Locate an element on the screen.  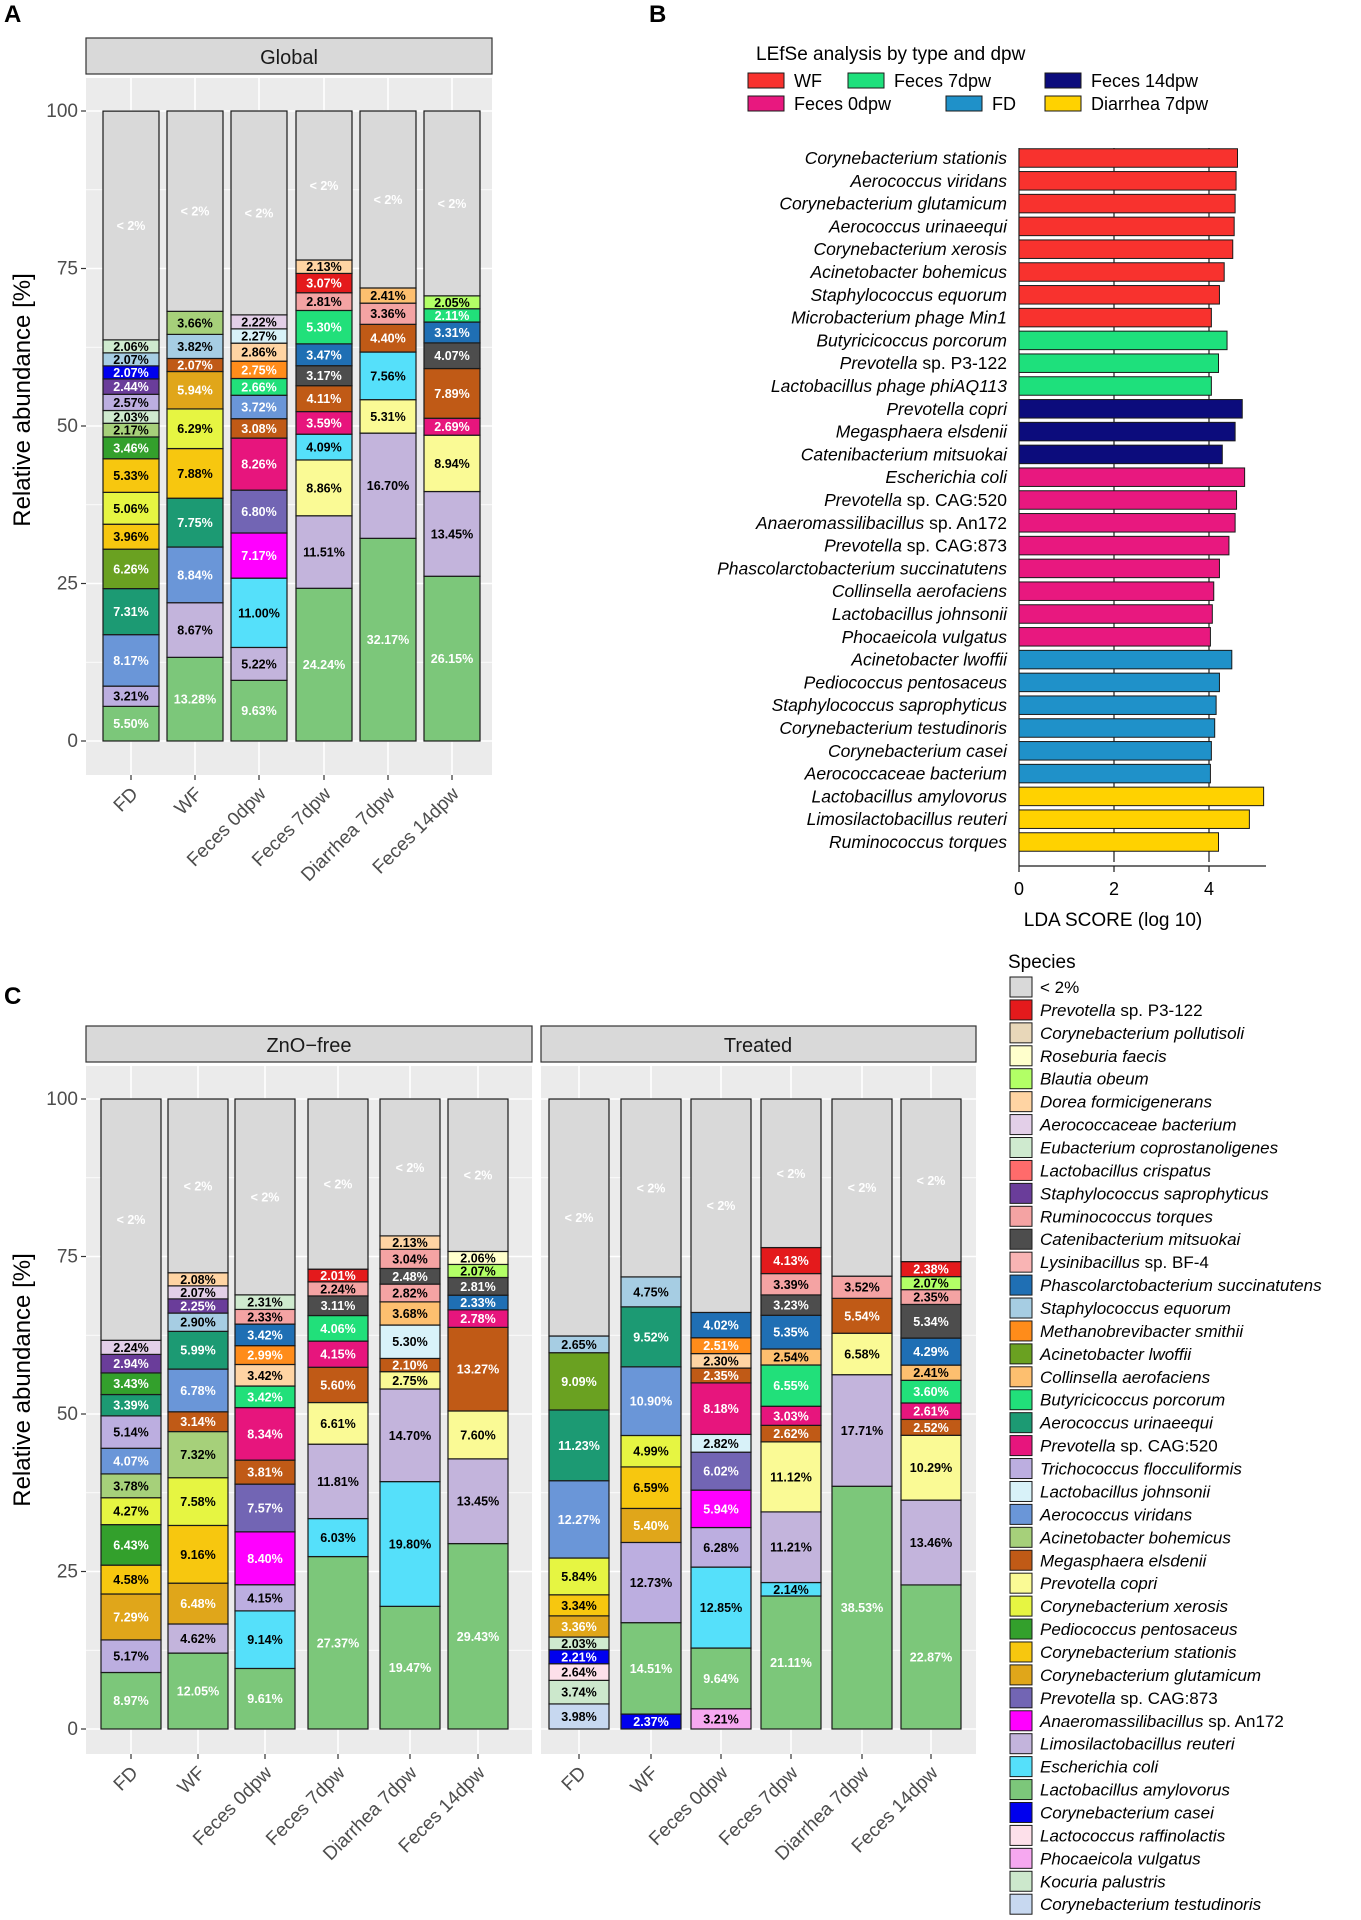
a-bar-0-seg-14-label: 2.07% is located at coordinates (130, 360).